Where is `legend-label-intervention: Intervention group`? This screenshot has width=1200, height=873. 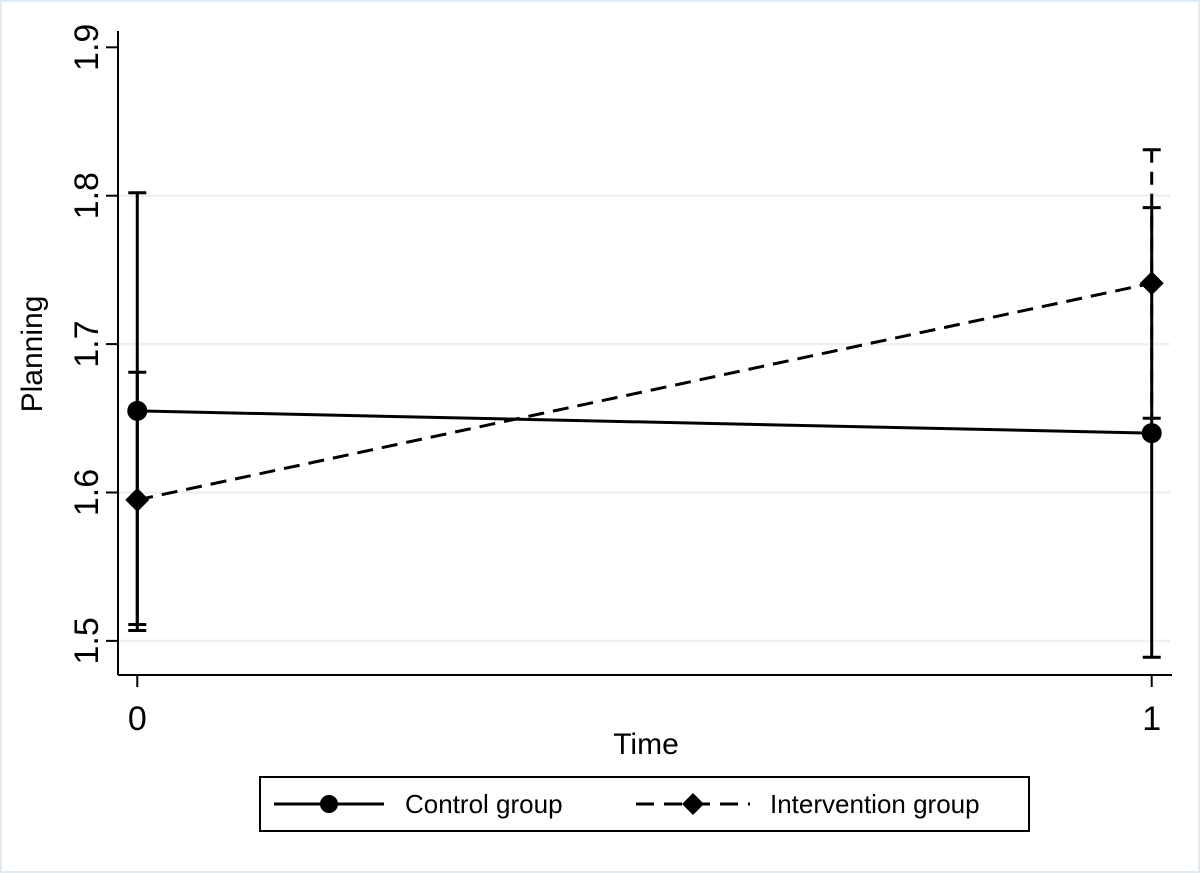 legend-label-intervention: Intervention group is located at coordinates (875, 804).